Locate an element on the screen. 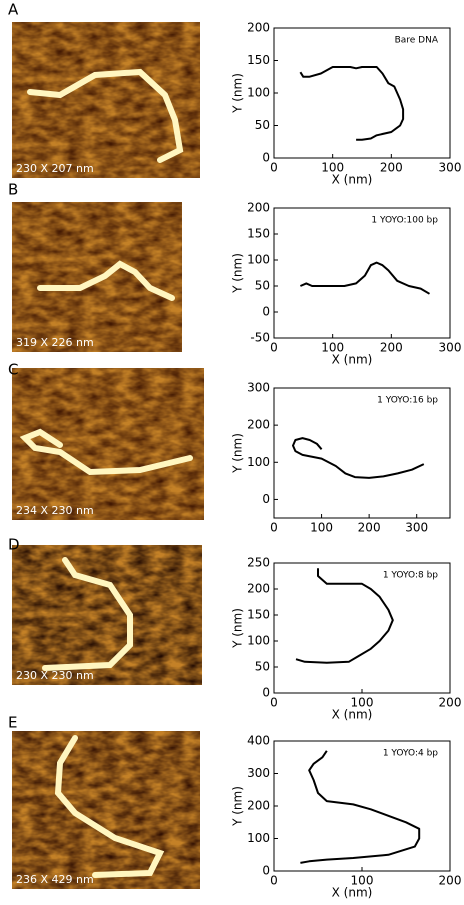  y-tick-label: -50 is located at coordinates (260, 338).